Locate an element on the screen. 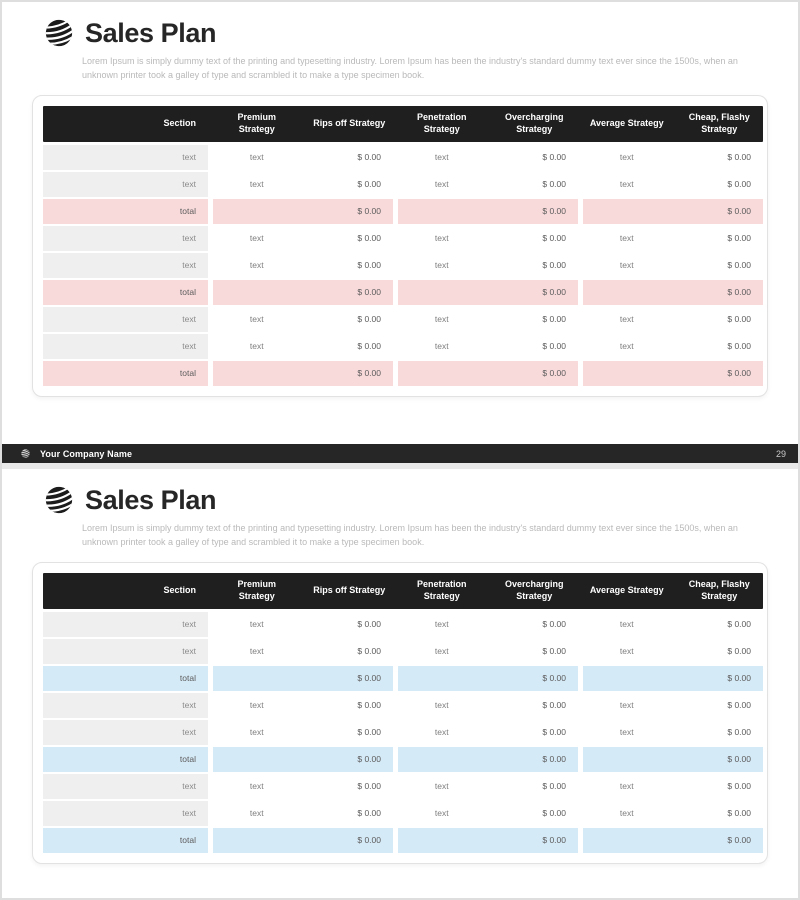  slide-title: Sales Plan is located at coordinates (151, 32).